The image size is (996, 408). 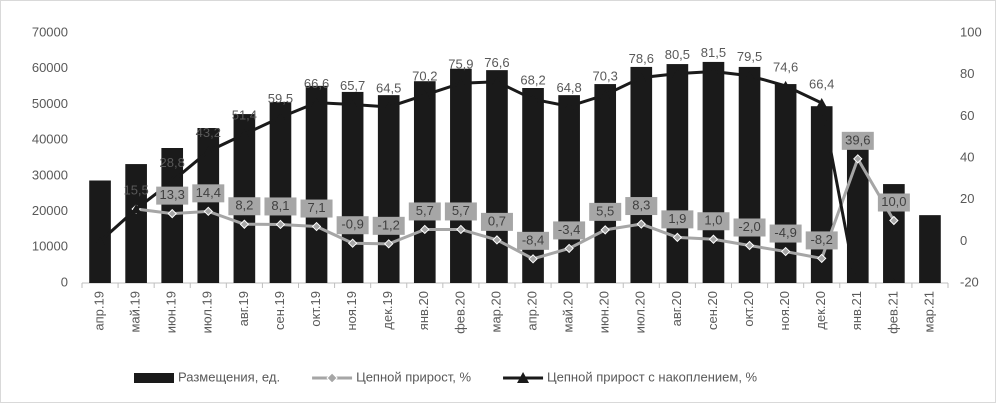 I want to click on y-tick-label: 20000, so click(x=50, y=210).